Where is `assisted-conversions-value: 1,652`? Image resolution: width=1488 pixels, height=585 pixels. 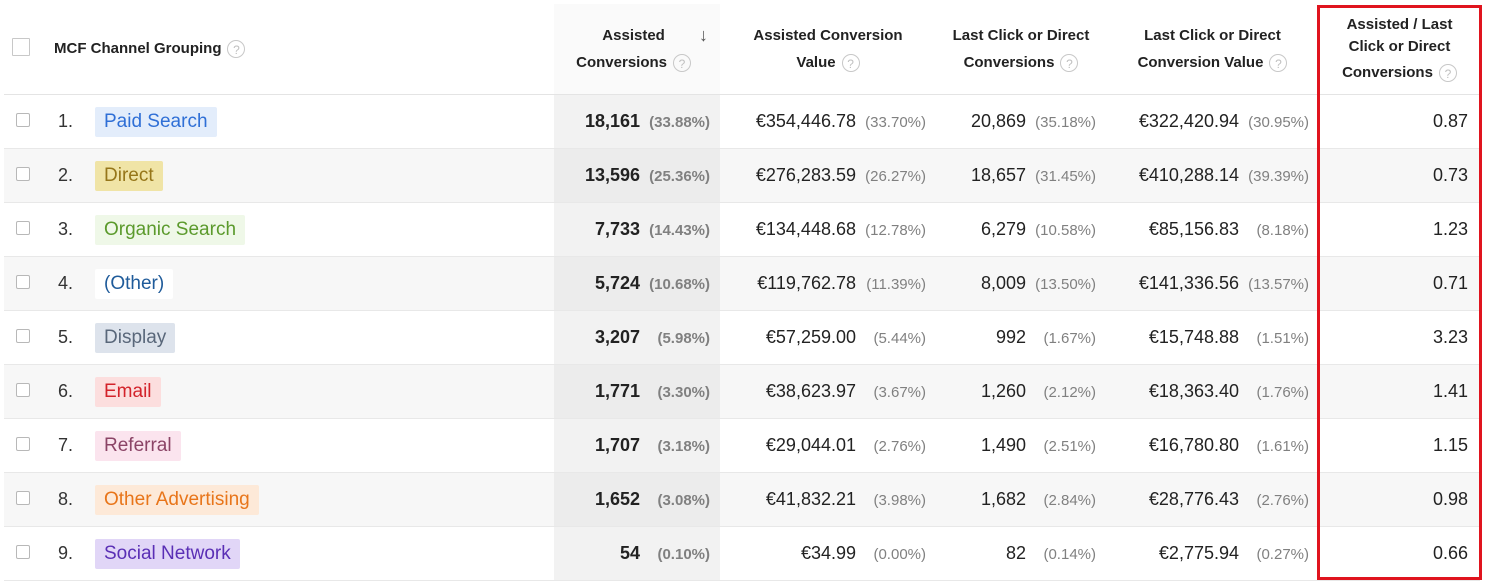
assisted-conversions-value: 1,652 is located at coordinates (617, 499).